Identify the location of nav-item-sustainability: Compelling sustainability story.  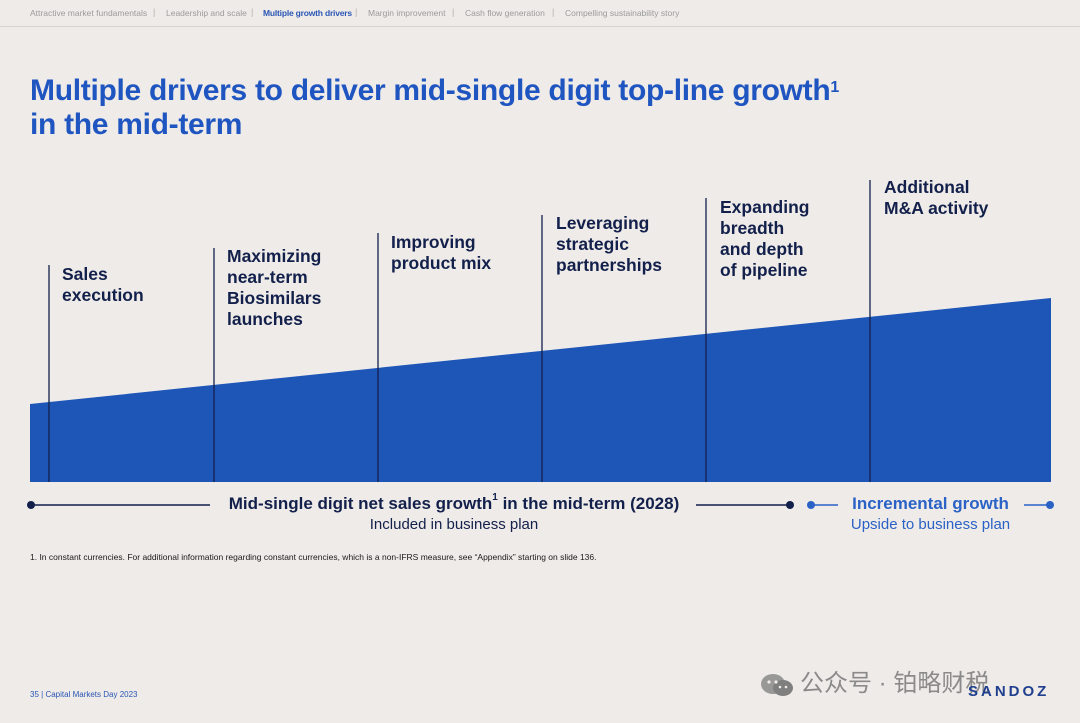
(622, 13).